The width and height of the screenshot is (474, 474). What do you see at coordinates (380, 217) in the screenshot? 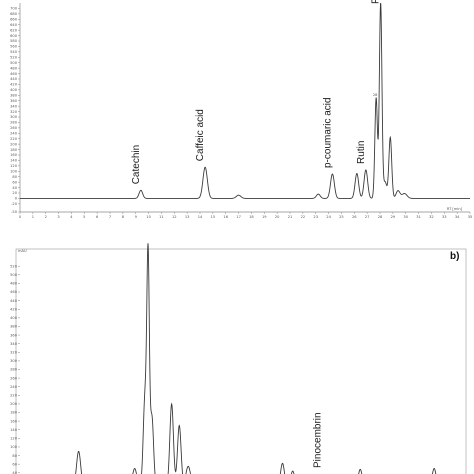
I see `chromatogram-a-x-tick-label: 28` at bounding box center [380, 217].